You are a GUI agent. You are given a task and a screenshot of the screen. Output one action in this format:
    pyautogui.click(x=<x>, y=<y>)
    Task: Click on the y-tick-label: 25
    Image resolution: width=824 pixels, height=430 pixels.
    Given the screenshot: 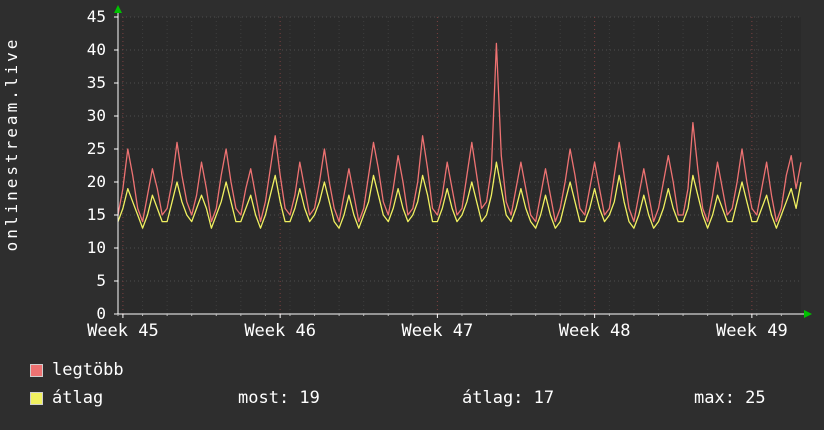 What is the action you would take?
    pyautogui.click(x=96, y=148)
    